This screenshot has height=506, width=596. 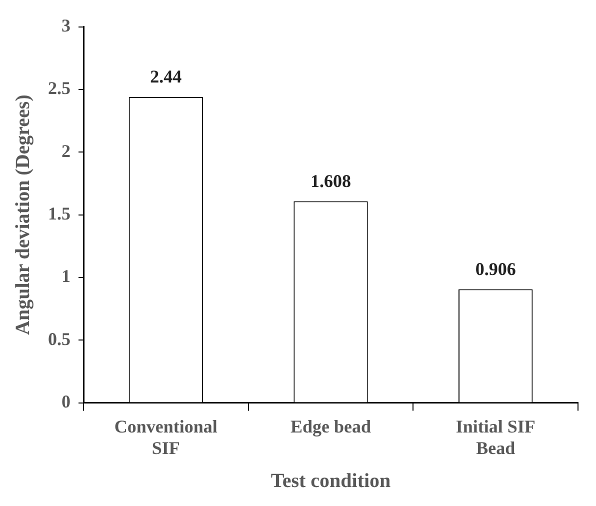 I want to click on y-tick-label: 0.5, so click(x=59, y=338).